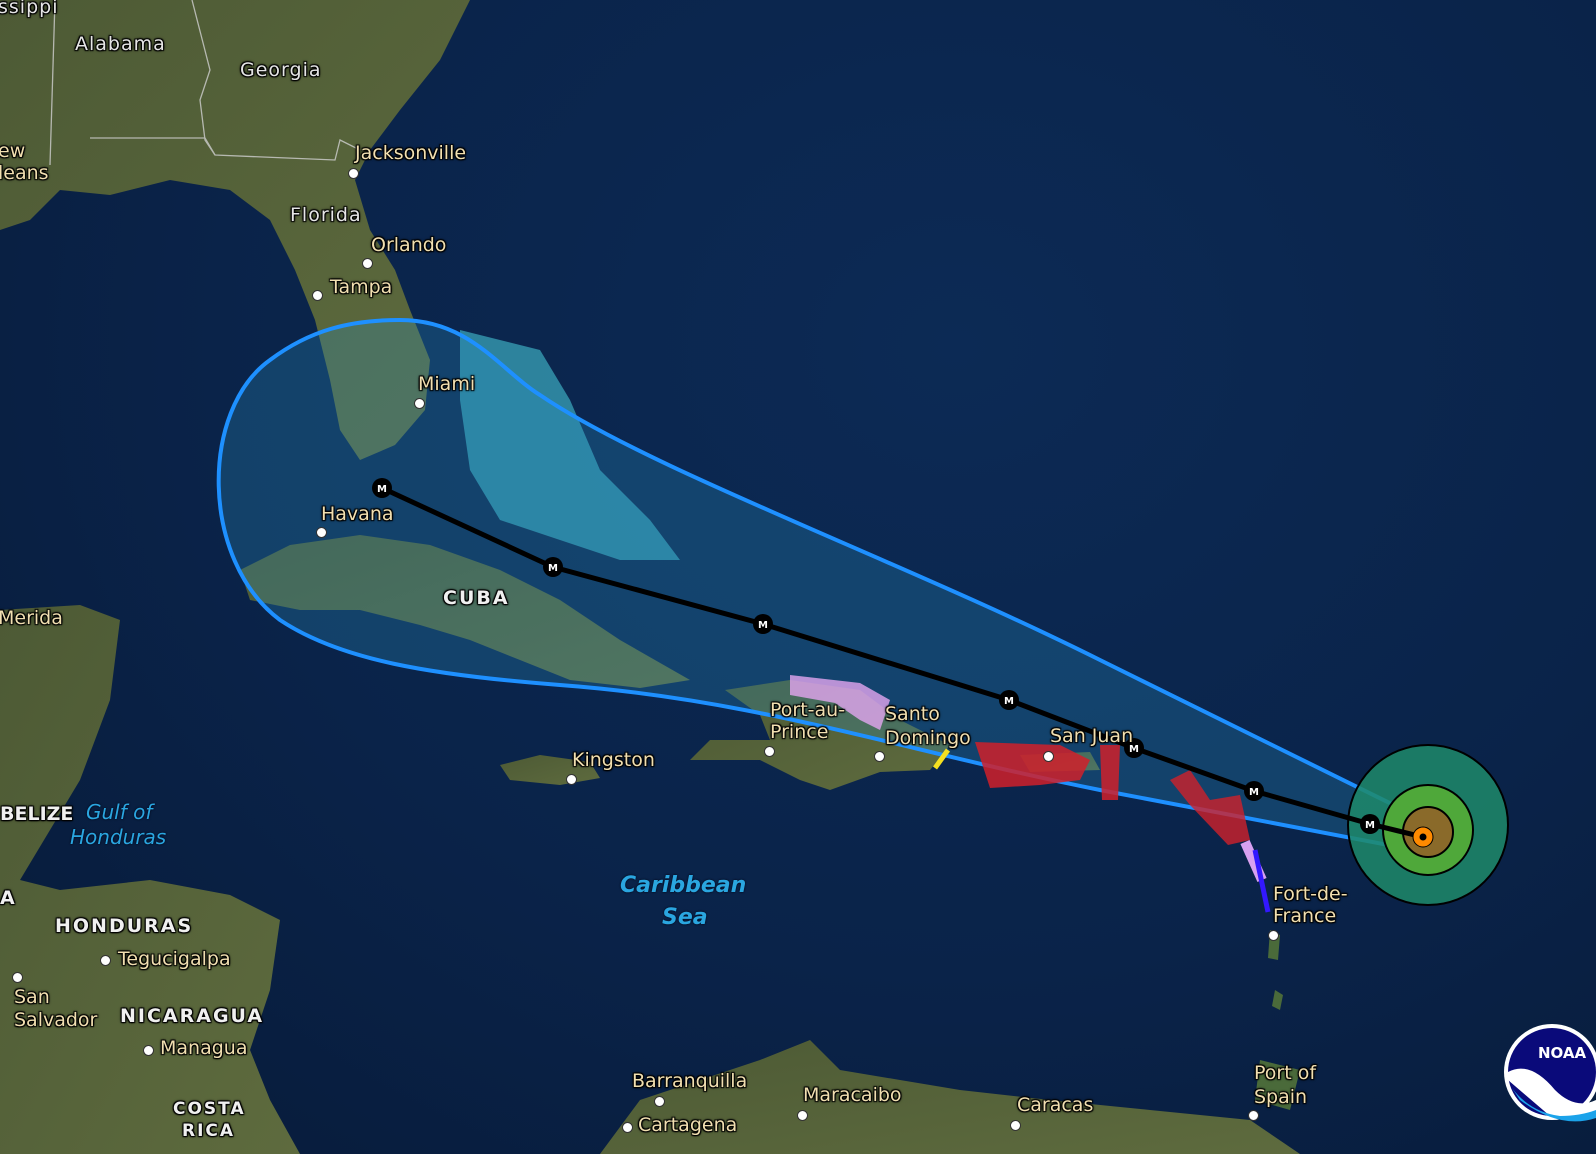  Describe the element at coordinates (209, 1131) in the screenshot. I see `label-costa-rica-2: RICA` at that location.